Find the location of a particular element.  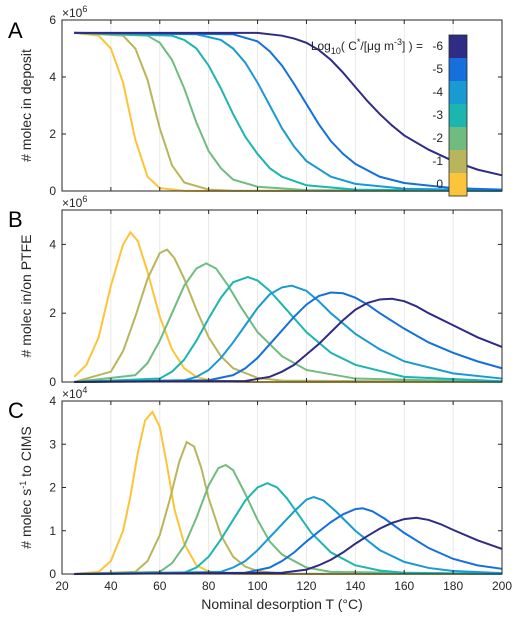

colorbar-label: 0 is located at coordinates (439, 184).